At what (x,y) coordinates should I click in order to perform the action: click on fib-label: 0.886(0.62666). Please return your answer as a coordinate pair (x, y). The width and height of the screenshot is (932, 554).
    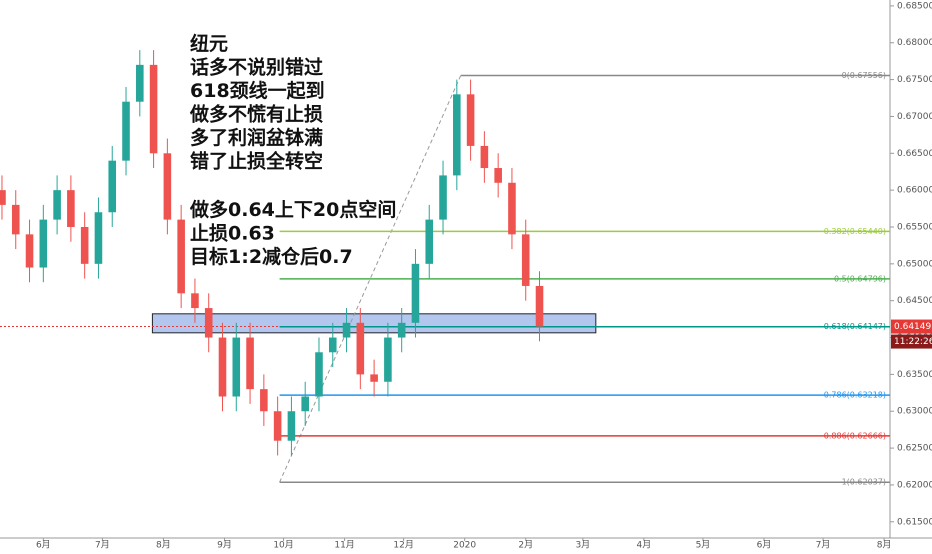
    Looking at the image, I should click on (855, 435).